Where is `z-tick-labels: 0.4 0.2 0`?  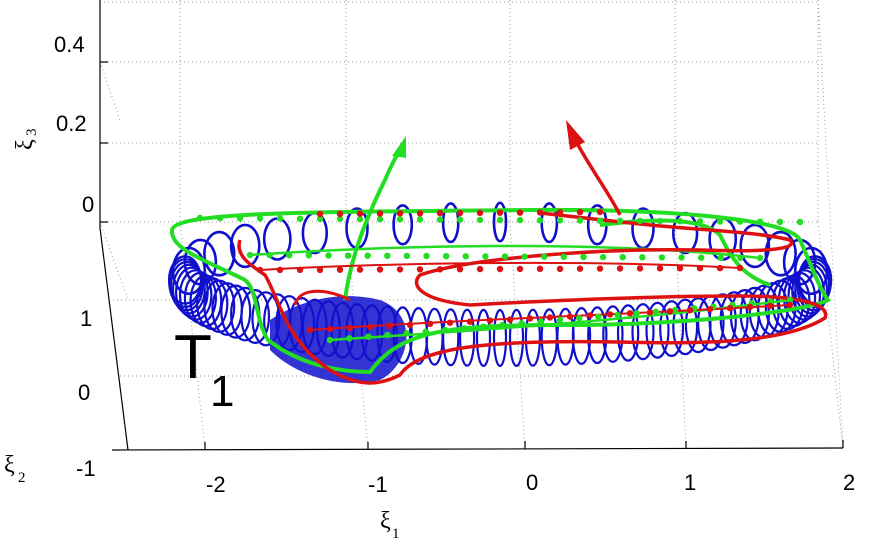
z-tick-labels: 0.4 0.2 0 is located at coordinates (74, 124).